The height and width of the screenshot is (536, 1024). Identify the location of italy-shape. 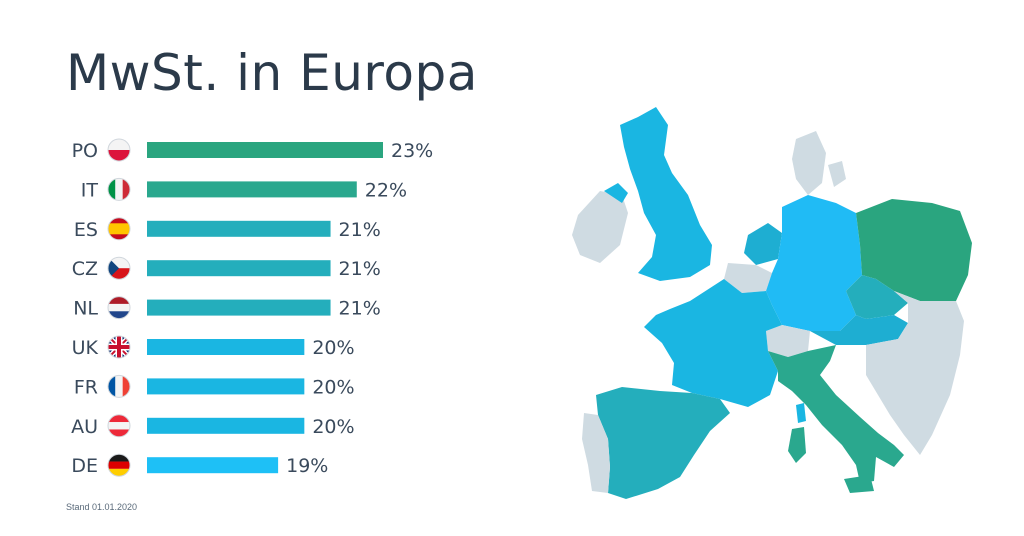
(836, 414).